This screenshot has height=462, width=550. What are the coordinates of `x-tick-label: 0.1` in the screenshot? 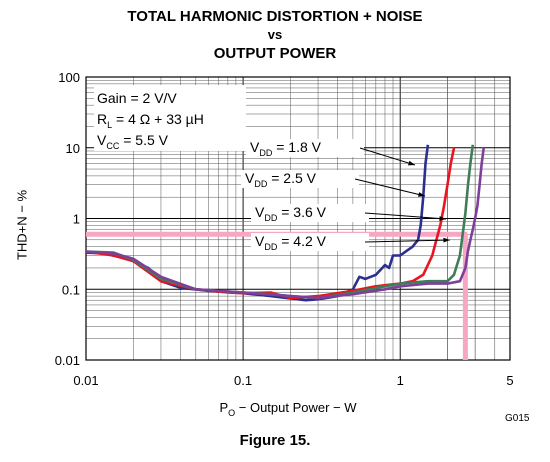 It's located at (243, 380).